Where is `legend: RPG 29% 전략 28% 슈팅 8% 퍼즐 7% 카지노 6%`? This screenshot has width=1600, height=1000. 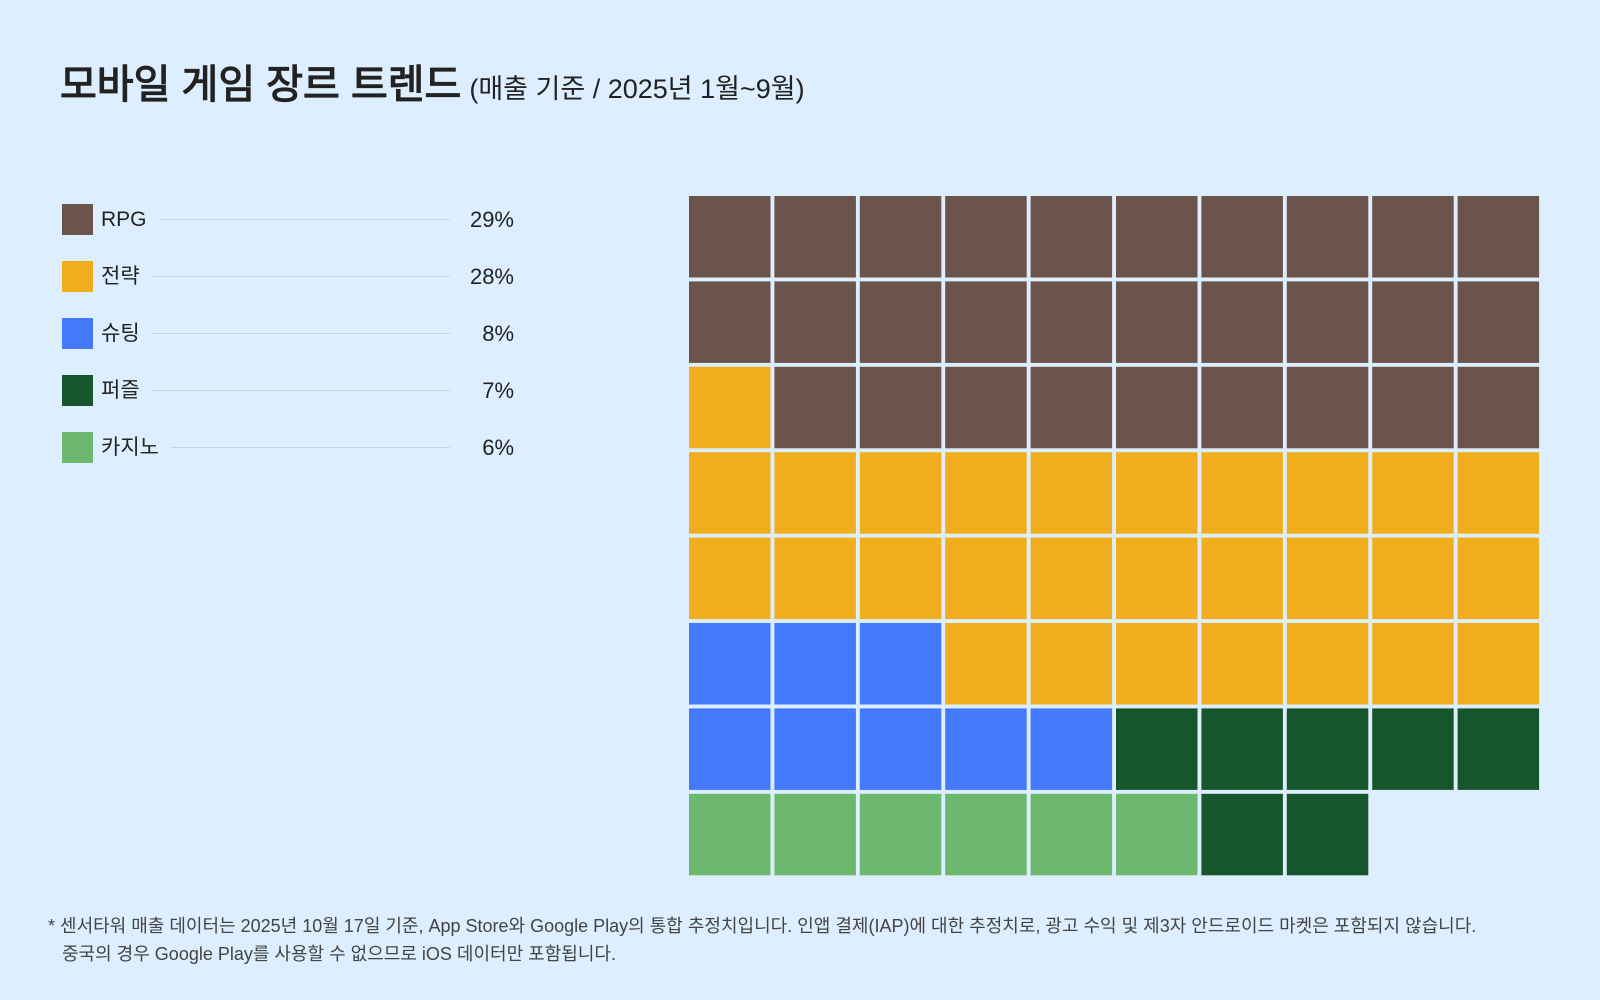
legend: RPG 29% 전략 28% 슈팅 8% 퍼즐 7% 카지노 6% is located at coordinates (288, 346).